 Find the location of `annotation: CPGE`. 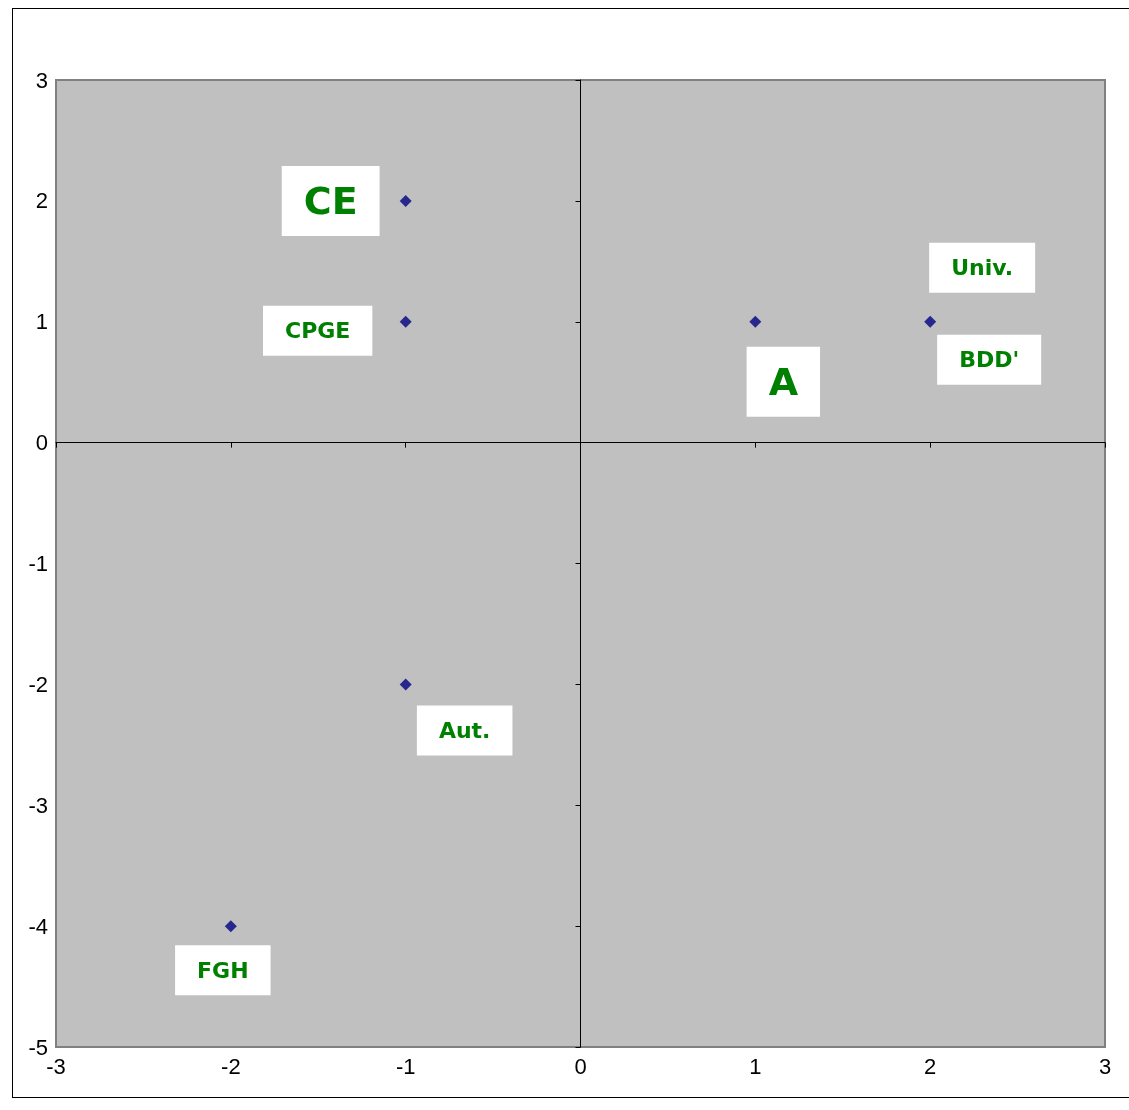

annotation: CPGE is located at coordinates (317, 331).